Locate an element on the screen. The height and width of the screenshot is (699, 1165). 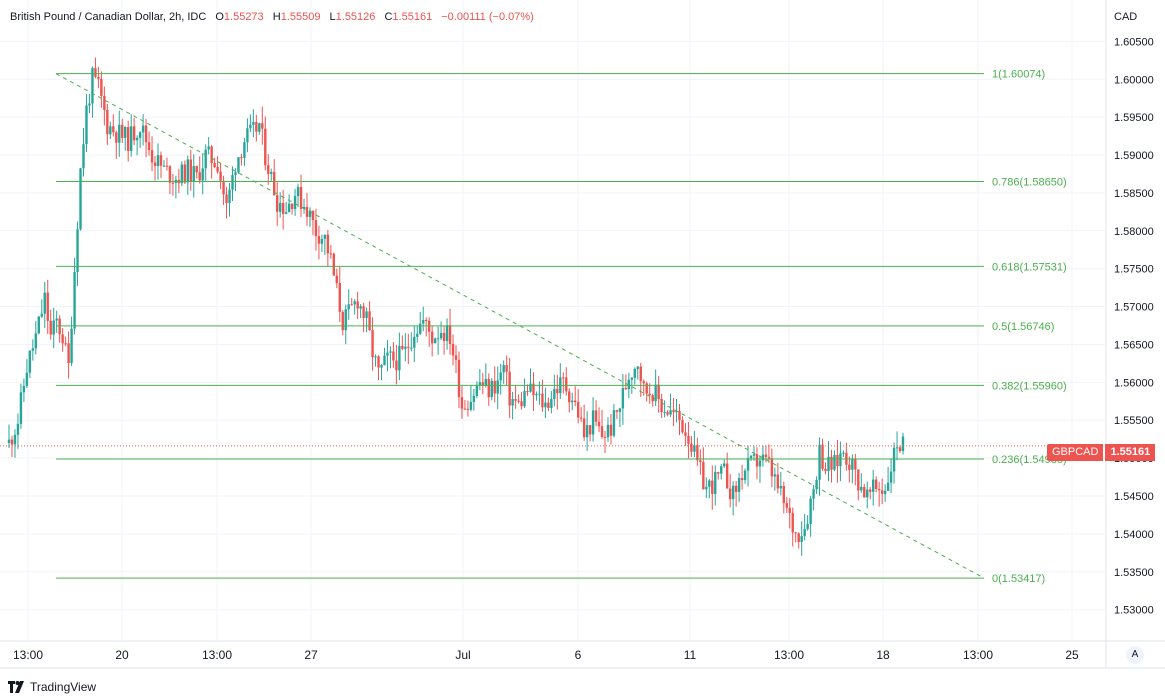
fib-level-label: 0.618(1.57531) is located at coordinates (1029, 267).